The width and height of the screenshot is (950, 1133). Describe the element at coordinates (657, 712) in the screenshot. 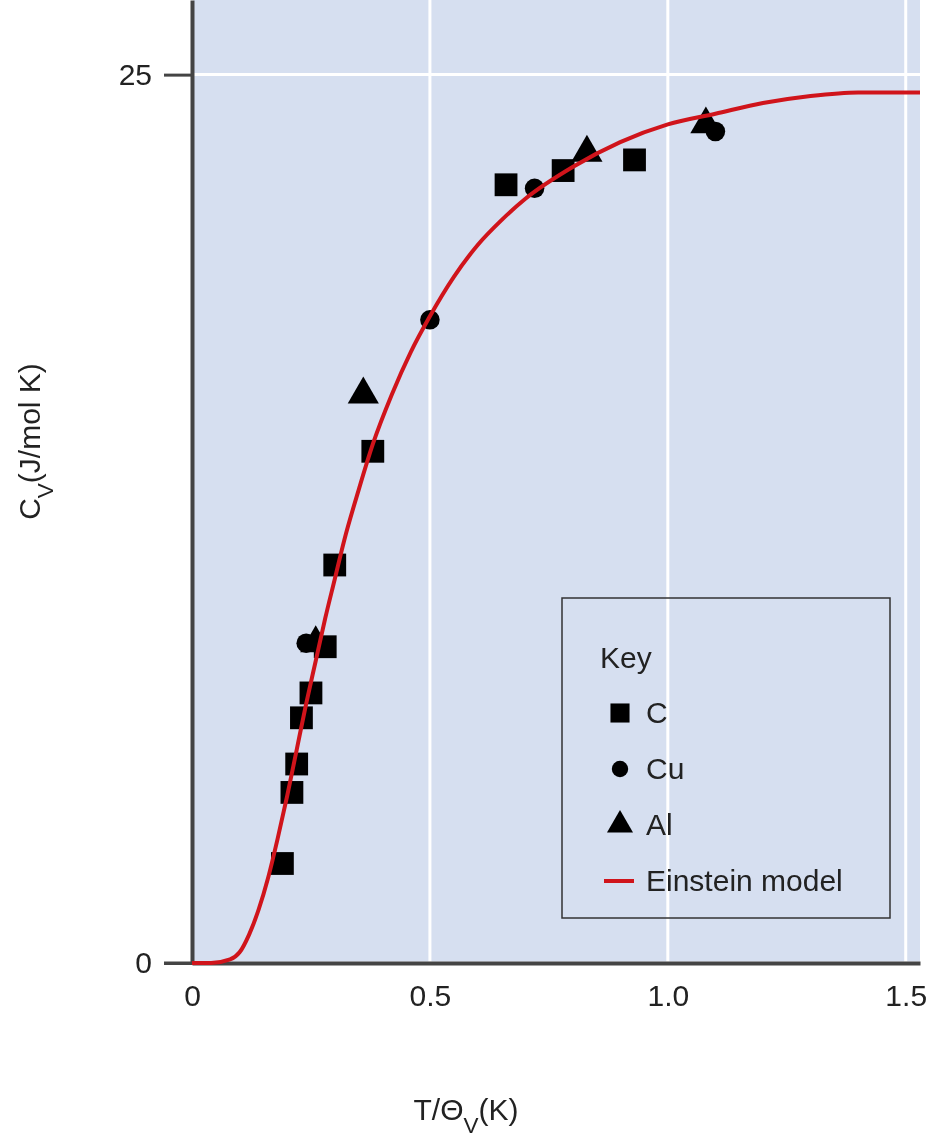

I see `legend-label: C` at that location.